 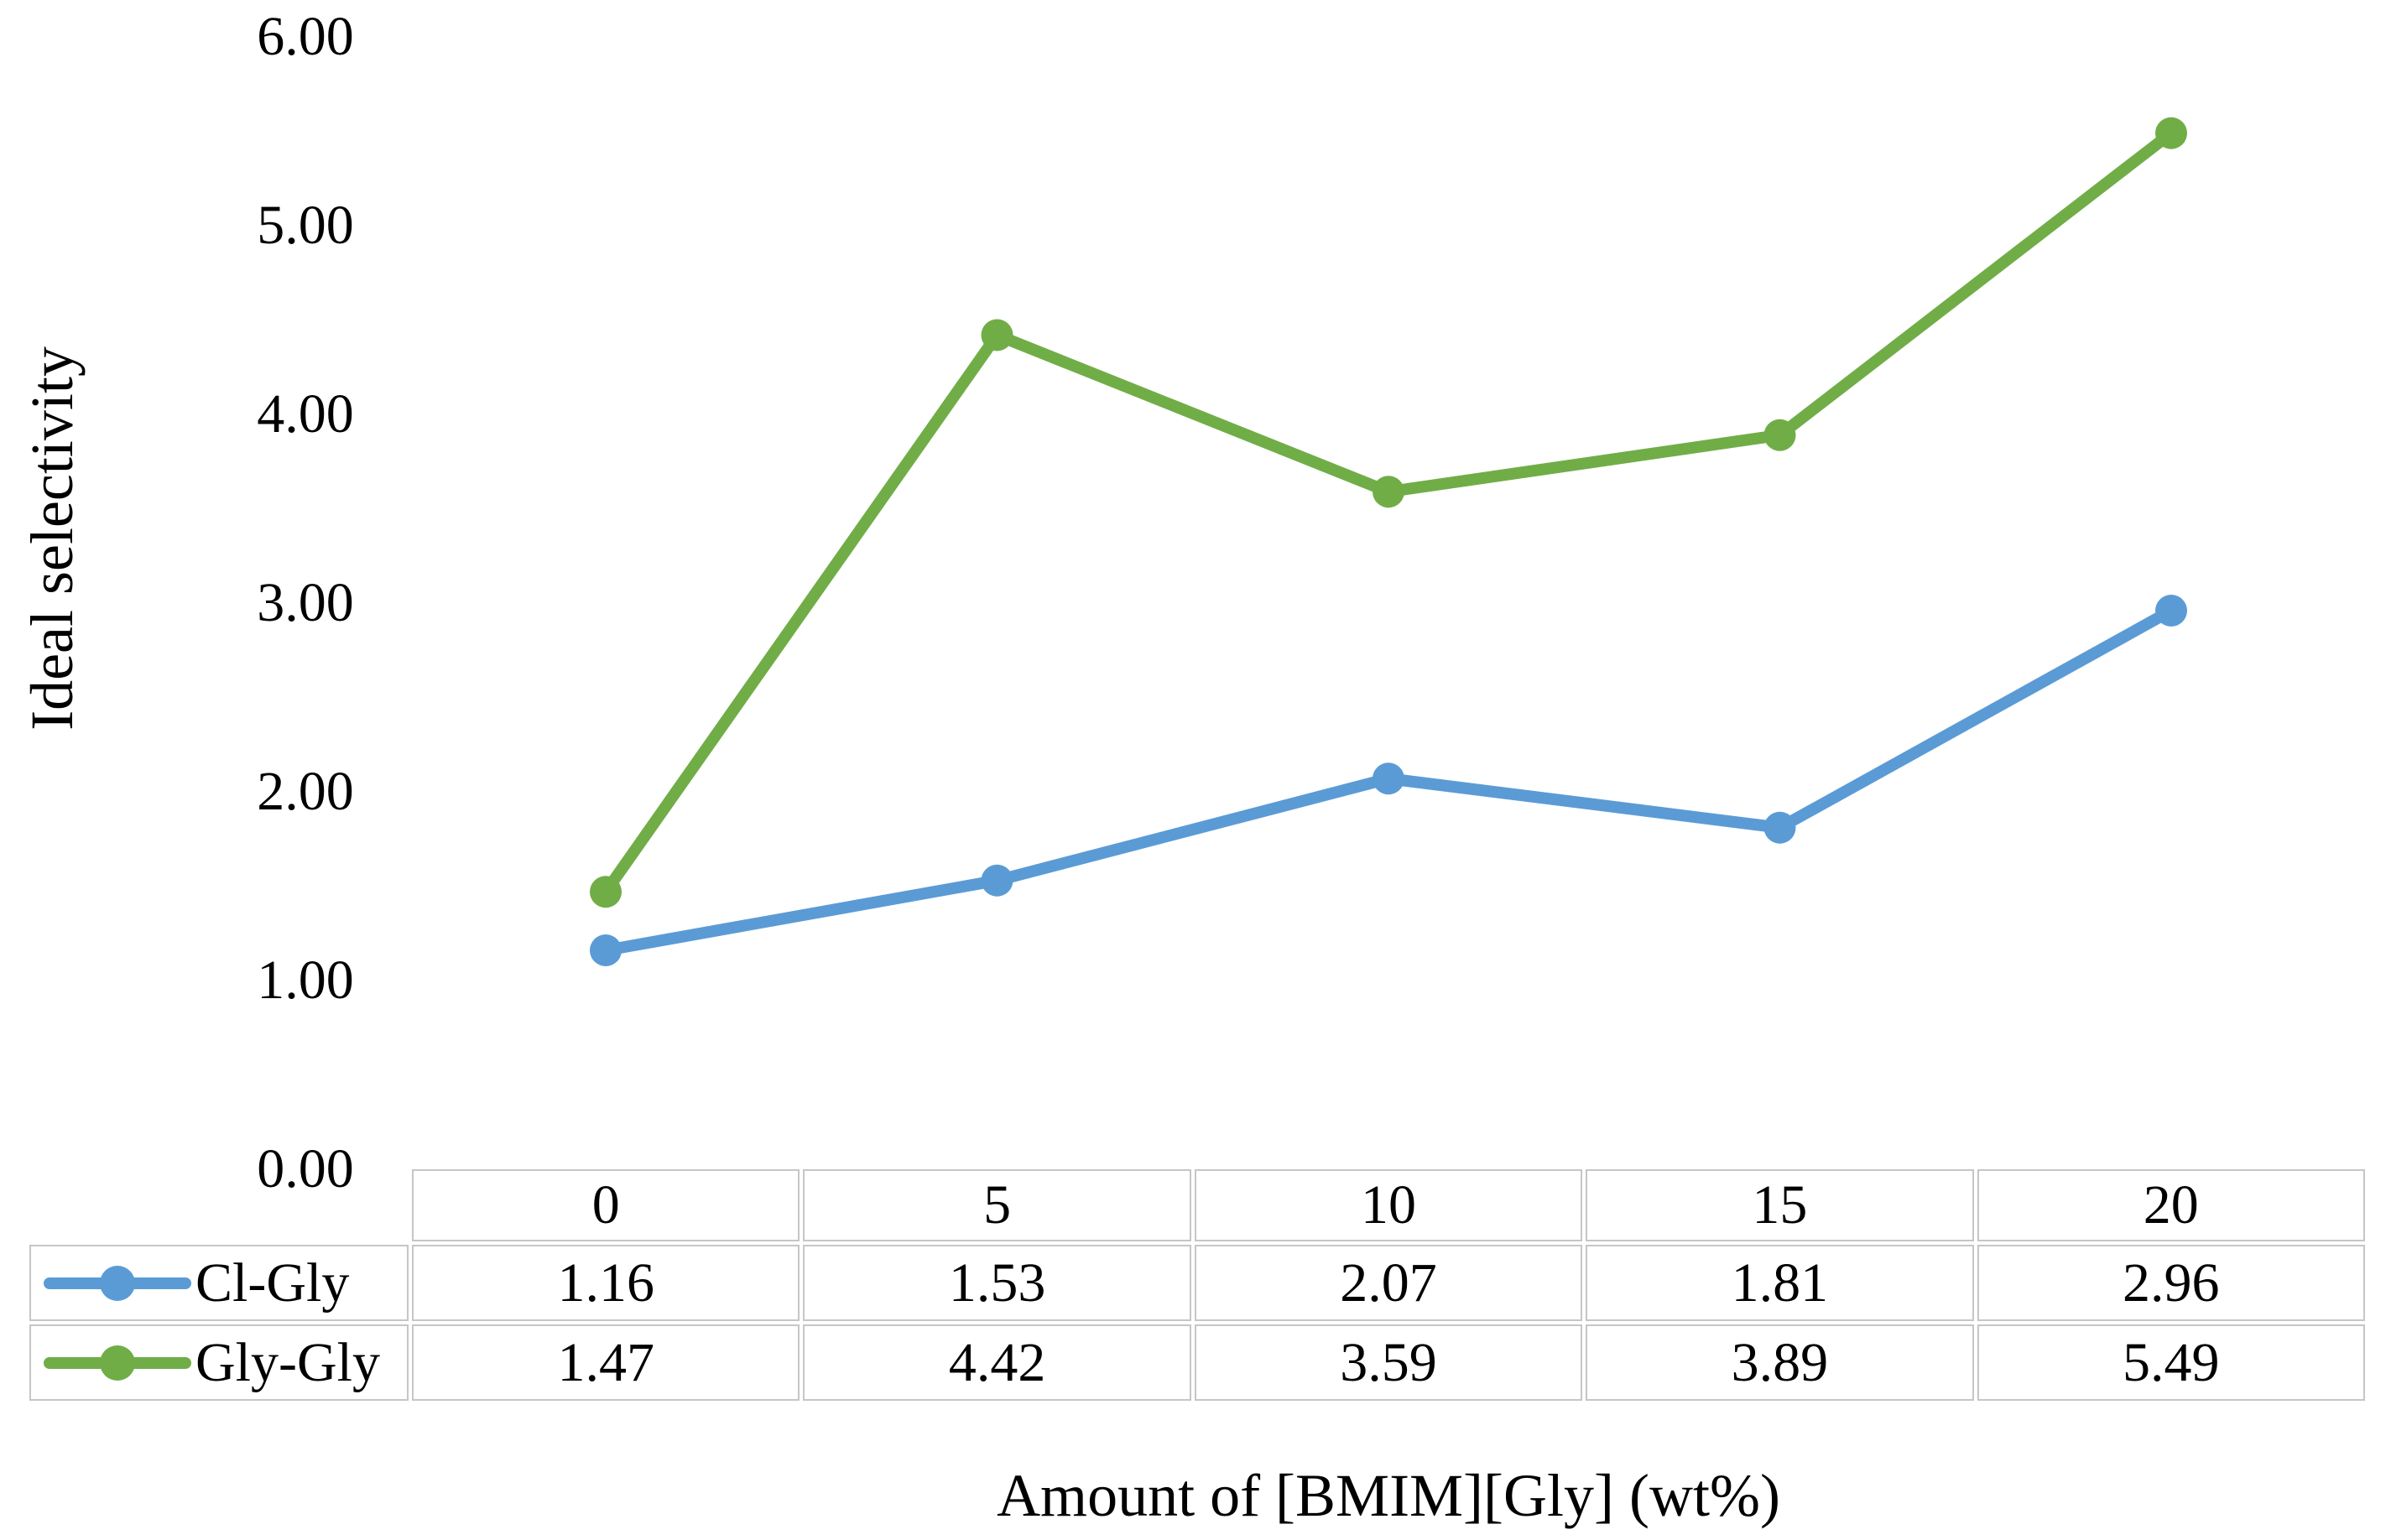 I want to click on y-axis-tick-3: 3.00, so click(x=305, y=602).